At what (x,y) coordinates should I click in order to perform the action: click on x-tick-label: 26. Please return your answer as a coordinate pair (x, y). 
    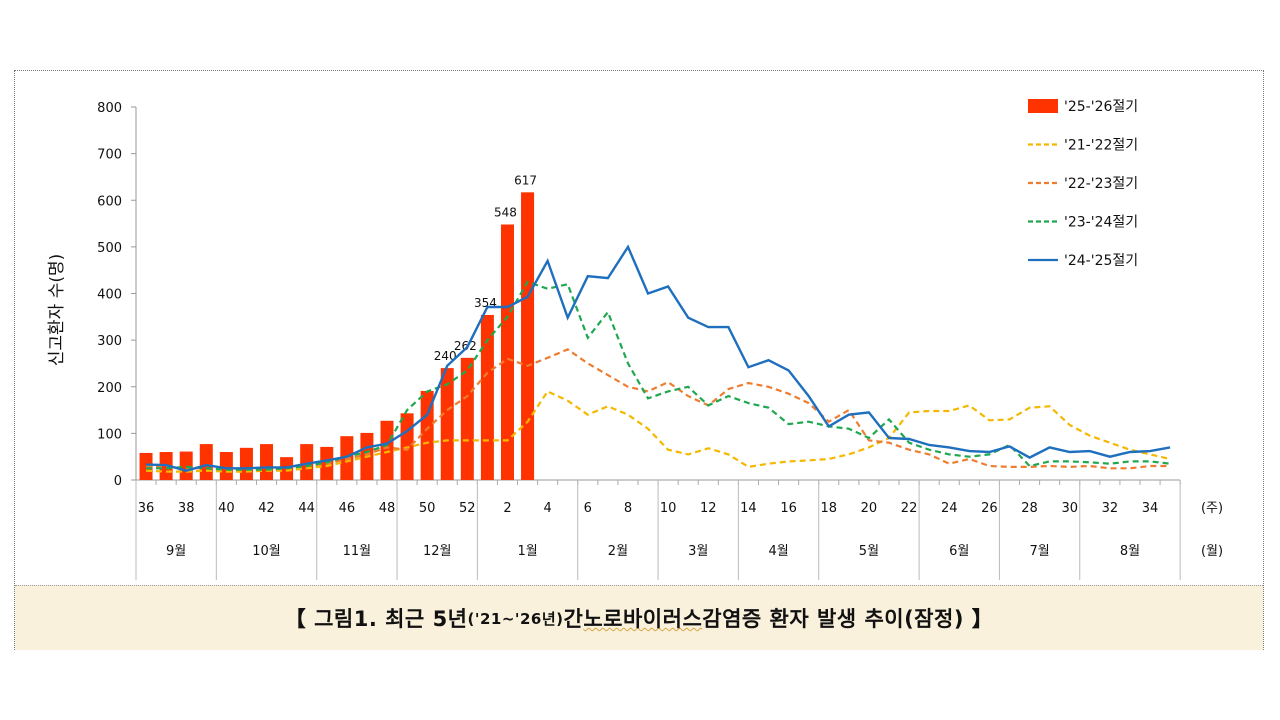
    Looking at the image, I should click on (989, 508).